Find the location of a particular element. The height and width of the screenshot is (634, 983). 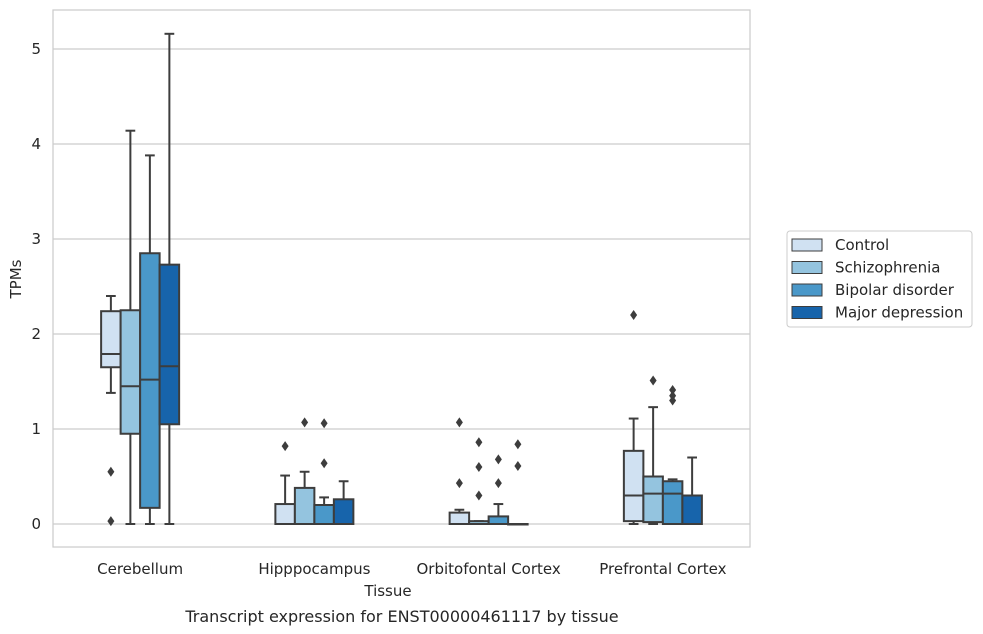

x-tick-label: Cerebellum is located at coordinates (140, 569).